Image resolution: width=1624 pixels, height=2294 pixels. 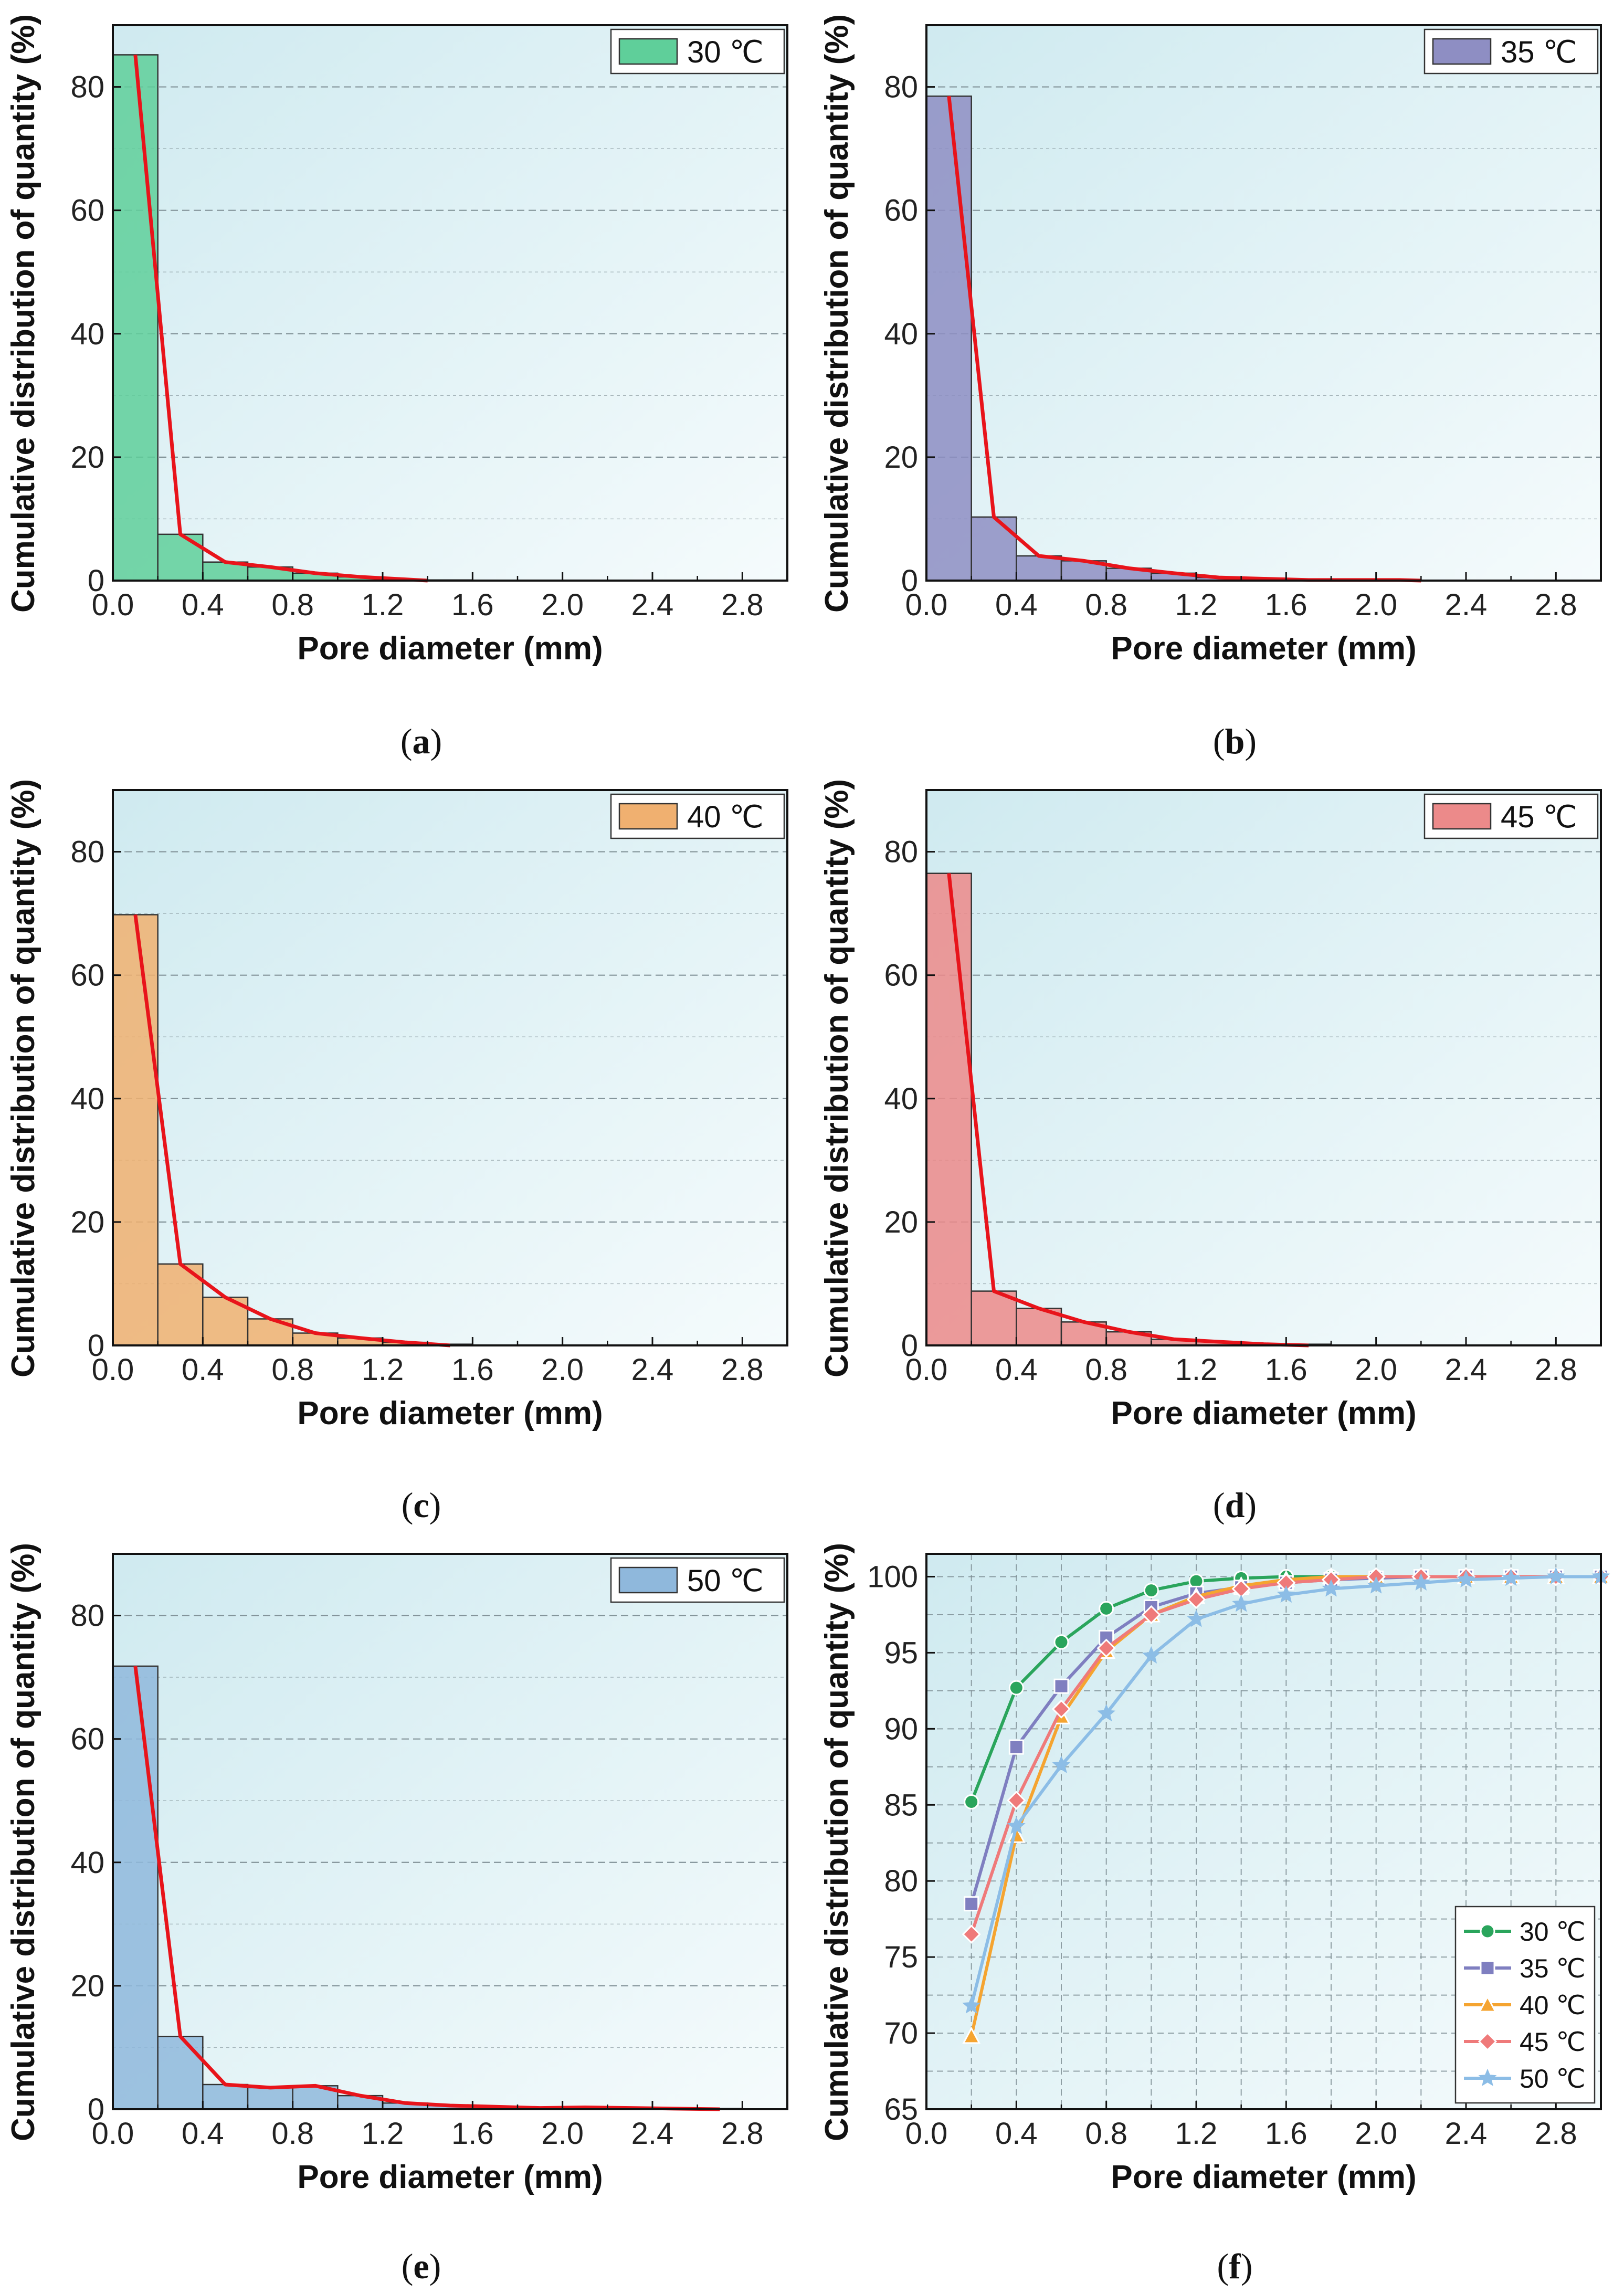 I want to click on legend-label: 30 ℃, so click(x=1553, y=1931).